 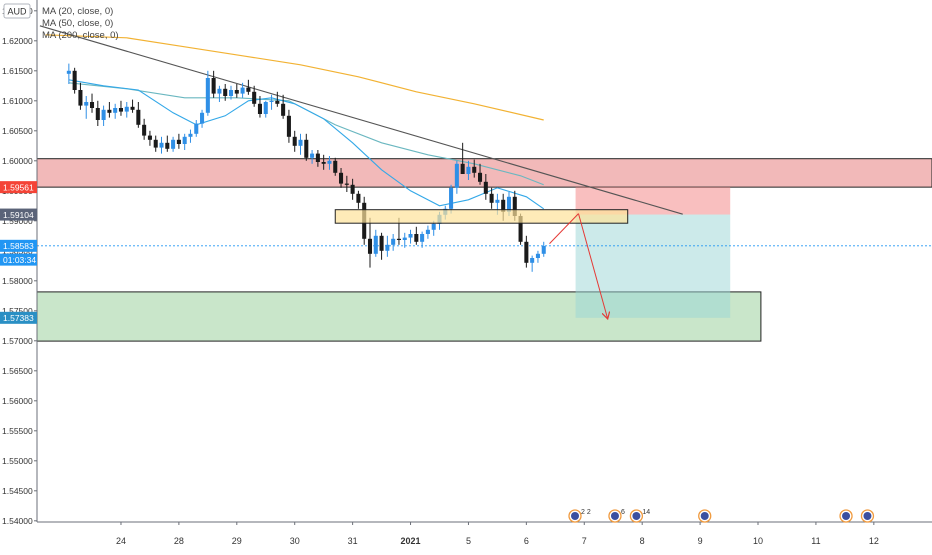 What do you see at coordinates (592, 265) in the screenshot?
I see `projection-arrow-down` at bounding box center [592, 265].